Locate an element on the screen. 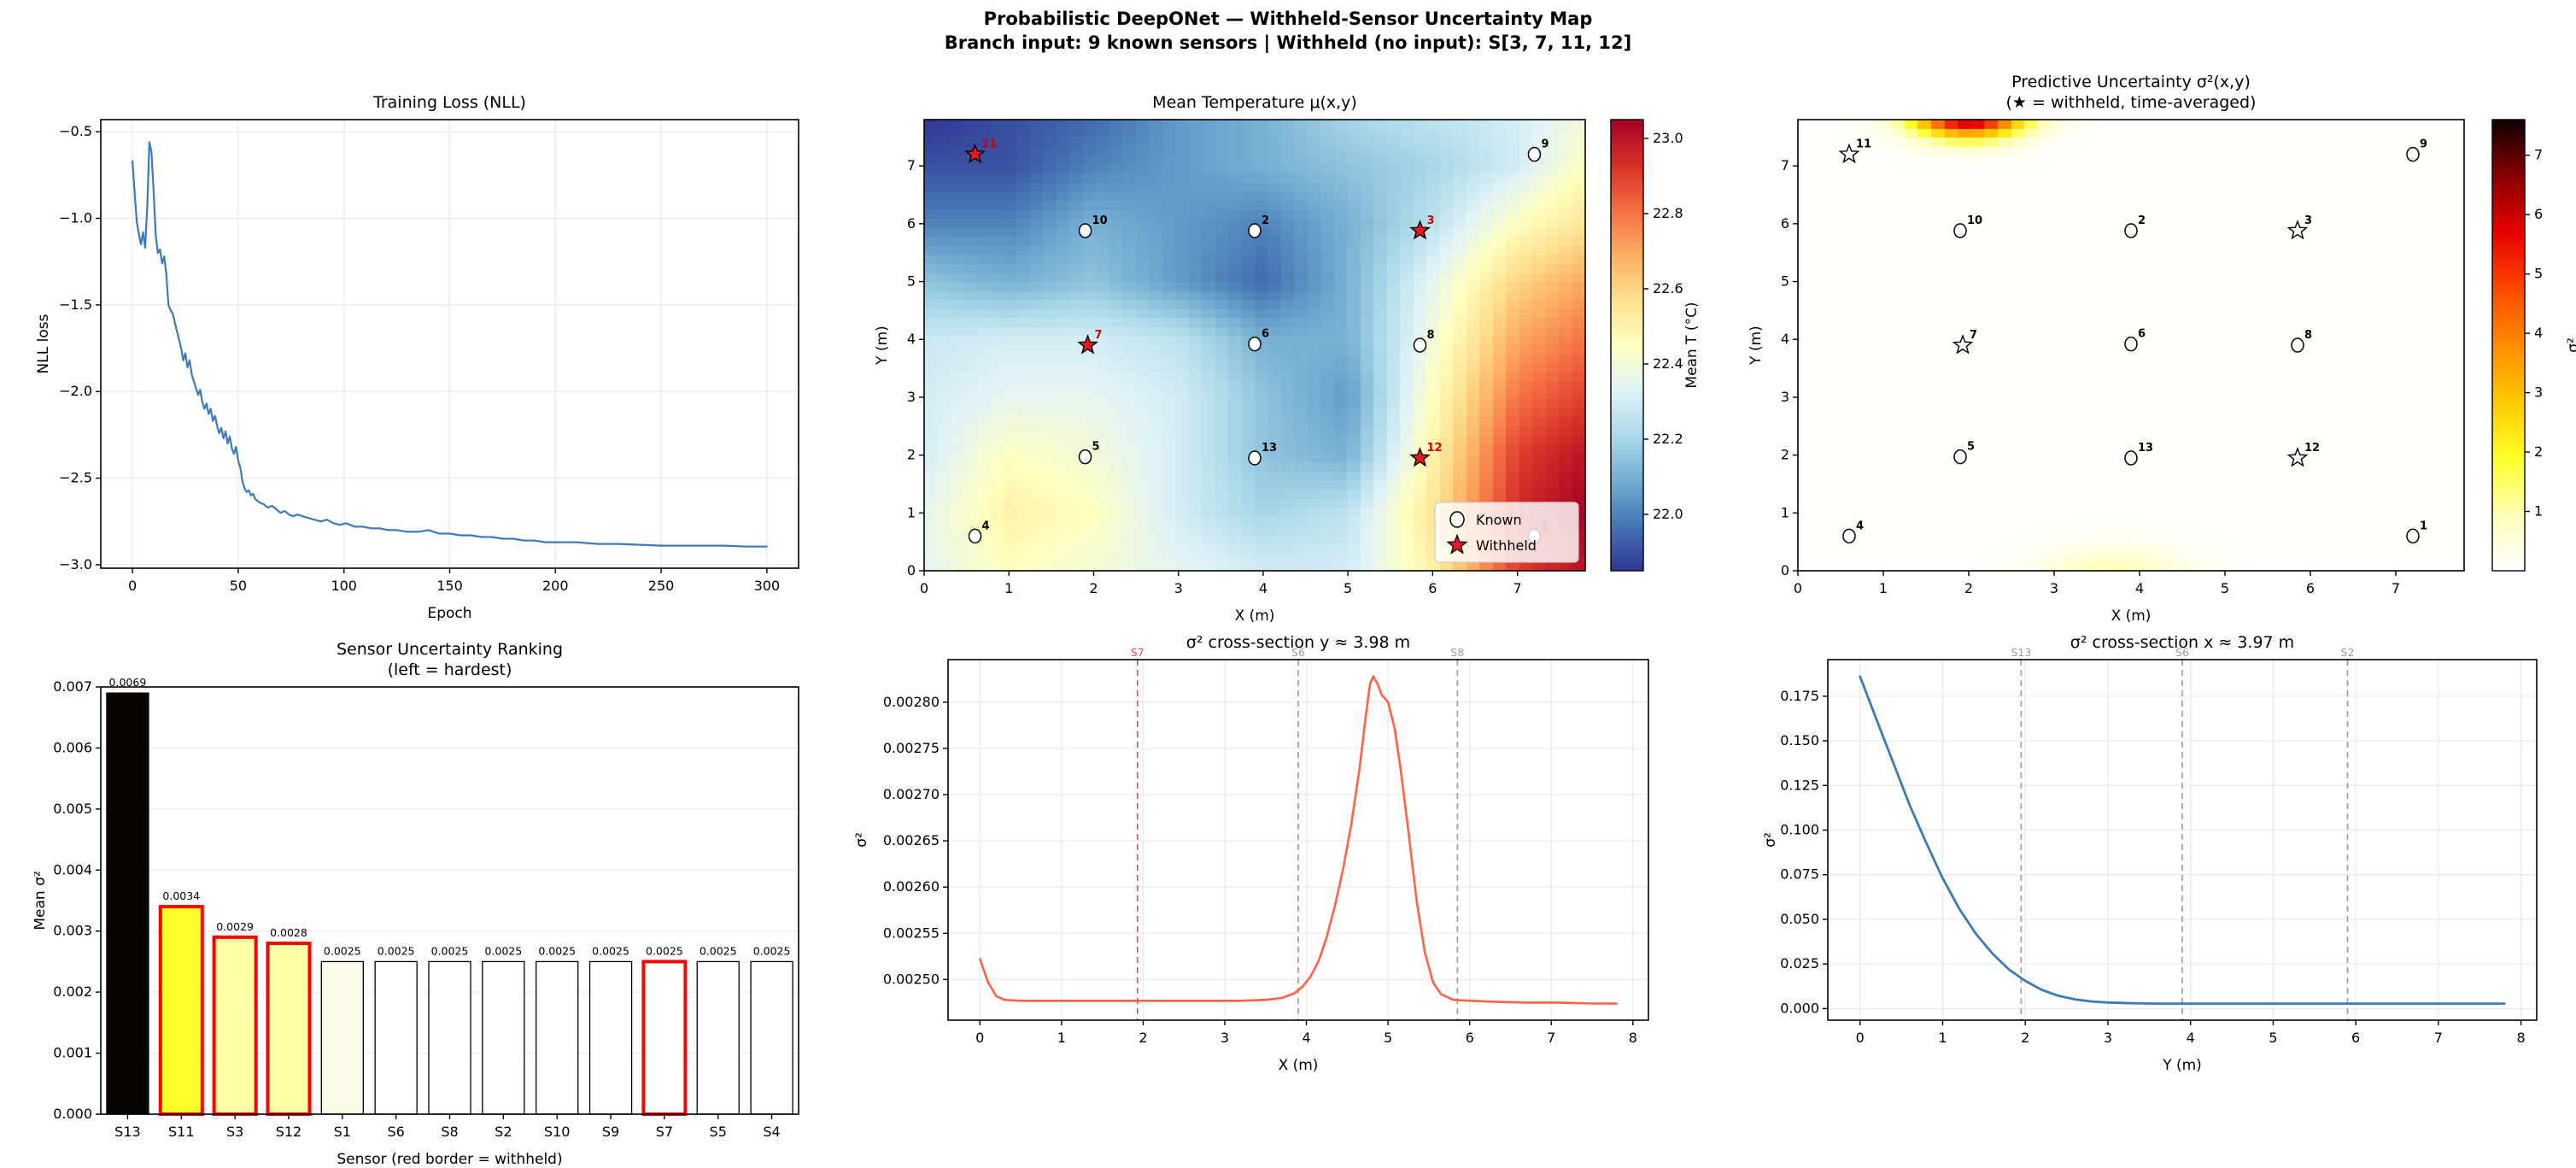  sensor-marker-S8-circle is located at coordinates (1420, 345).